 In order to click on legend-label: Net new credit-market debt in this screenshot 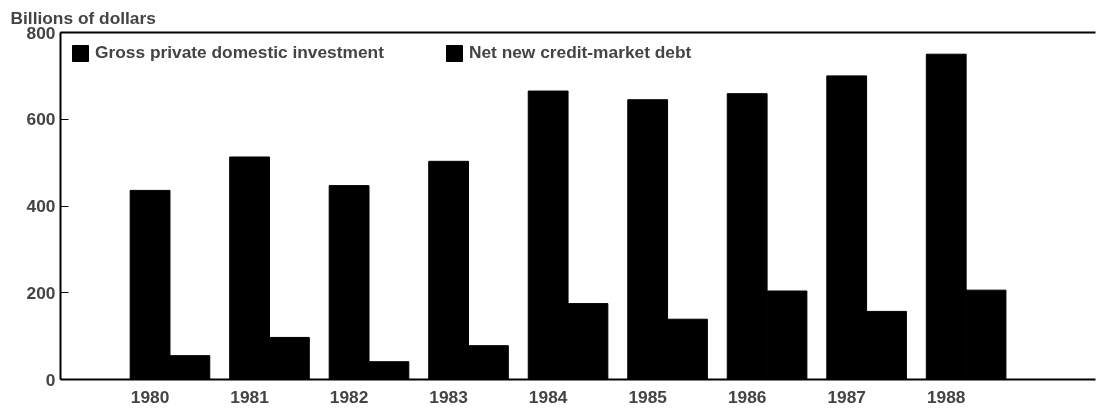, I will do `click(580, 52)`.